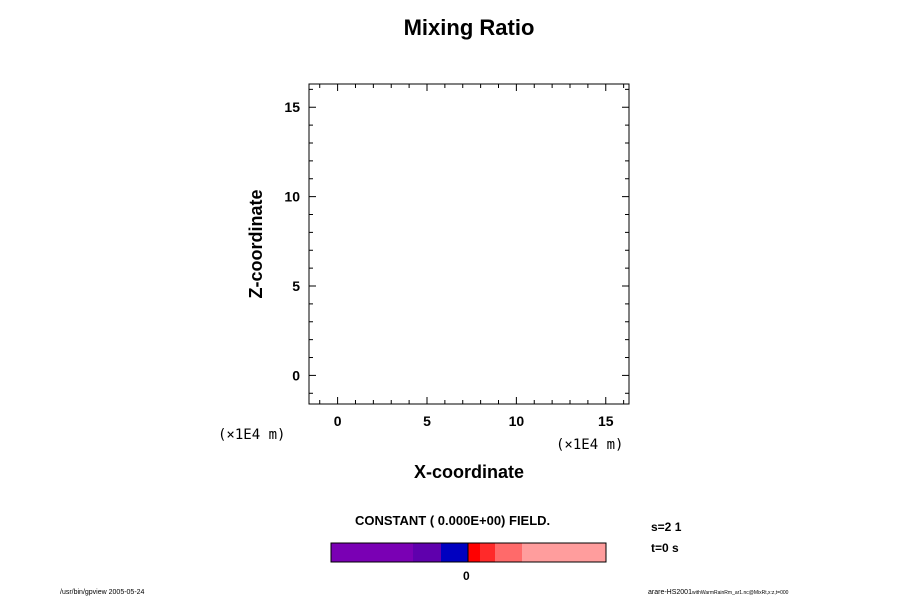  I want to click on footer-left: /usr/bin/gpview 2005-05-24, so click(102, 592).